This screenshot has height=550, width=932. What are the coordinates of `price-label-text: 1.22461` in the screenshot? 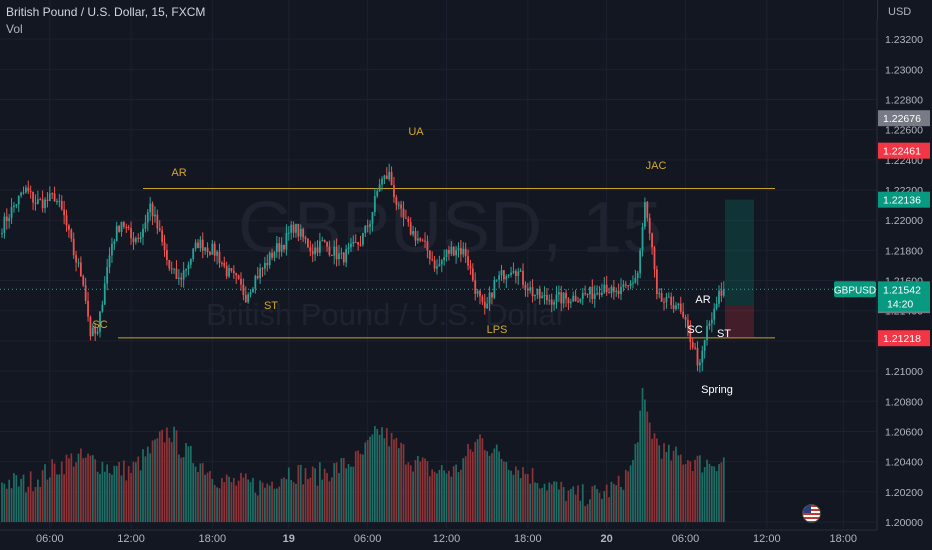 It's located at (902, 152).